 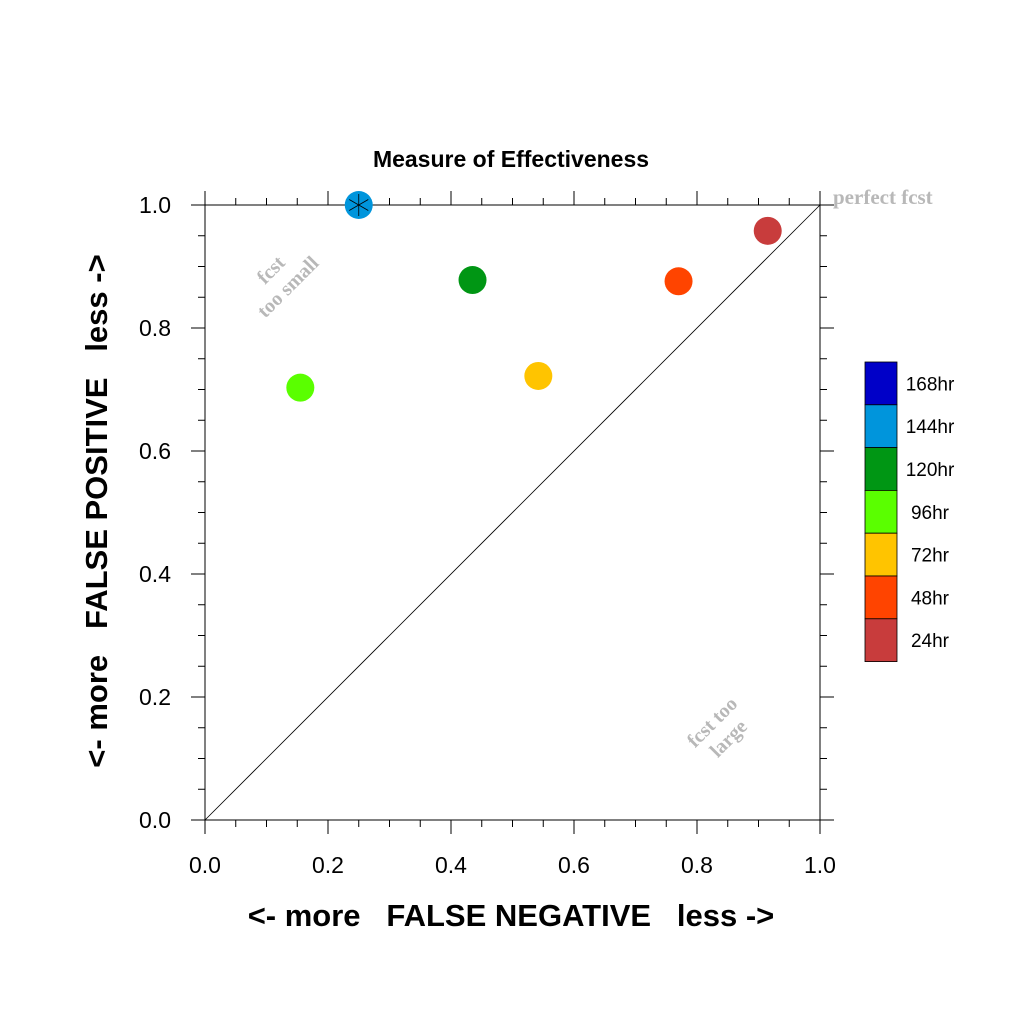 What do you see at coordinates (511, 159) in the screenshot?
I see `chart-title: Measure of Effectiveness` at bounding box center [511, 159].